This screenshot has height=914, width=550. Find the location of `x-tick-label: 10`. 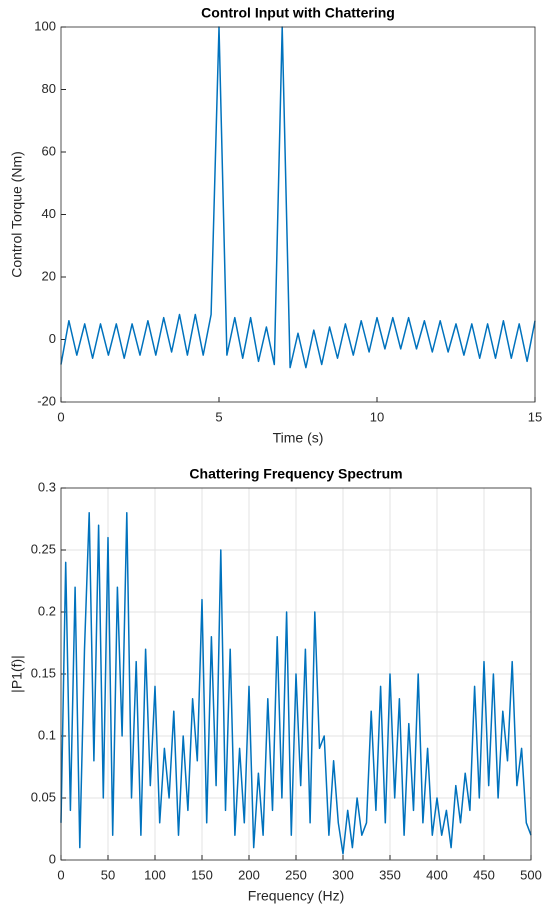

x-tick-label: 10 is located at coordinates (377, 416).